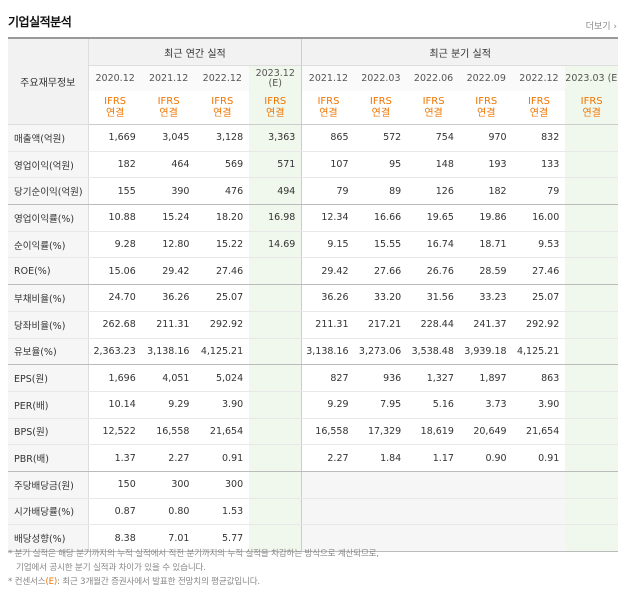  I want to click on row-label: PBR(배), so click(48, 458).